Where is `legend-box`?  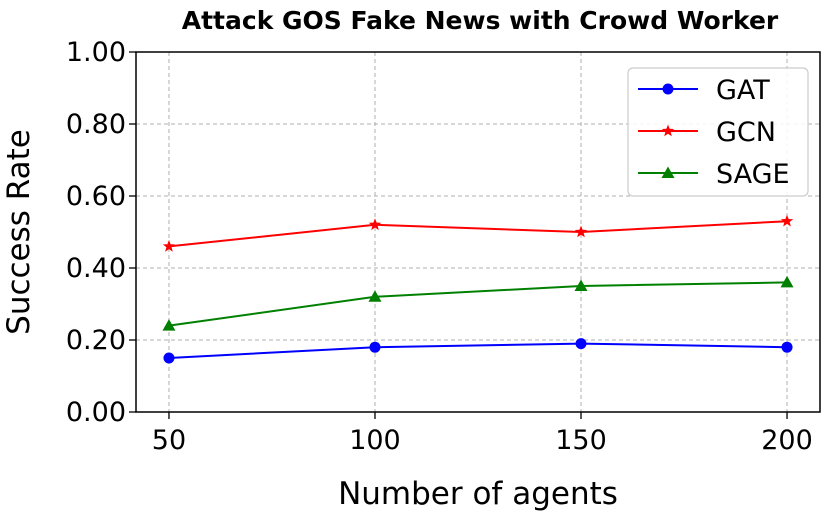 legend-box is located at coordinates (718, 132).